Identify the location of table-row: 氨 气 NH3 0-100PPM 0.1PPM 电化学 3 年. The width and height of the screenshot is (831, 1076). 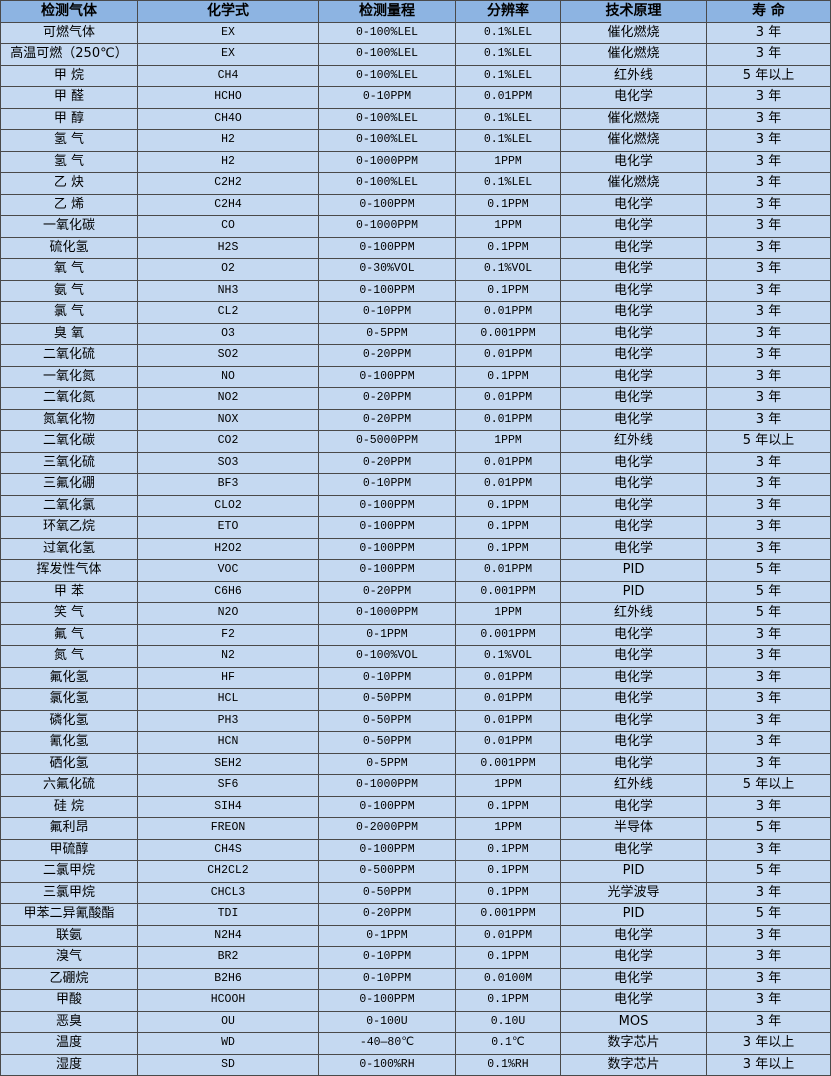
(415, 290).